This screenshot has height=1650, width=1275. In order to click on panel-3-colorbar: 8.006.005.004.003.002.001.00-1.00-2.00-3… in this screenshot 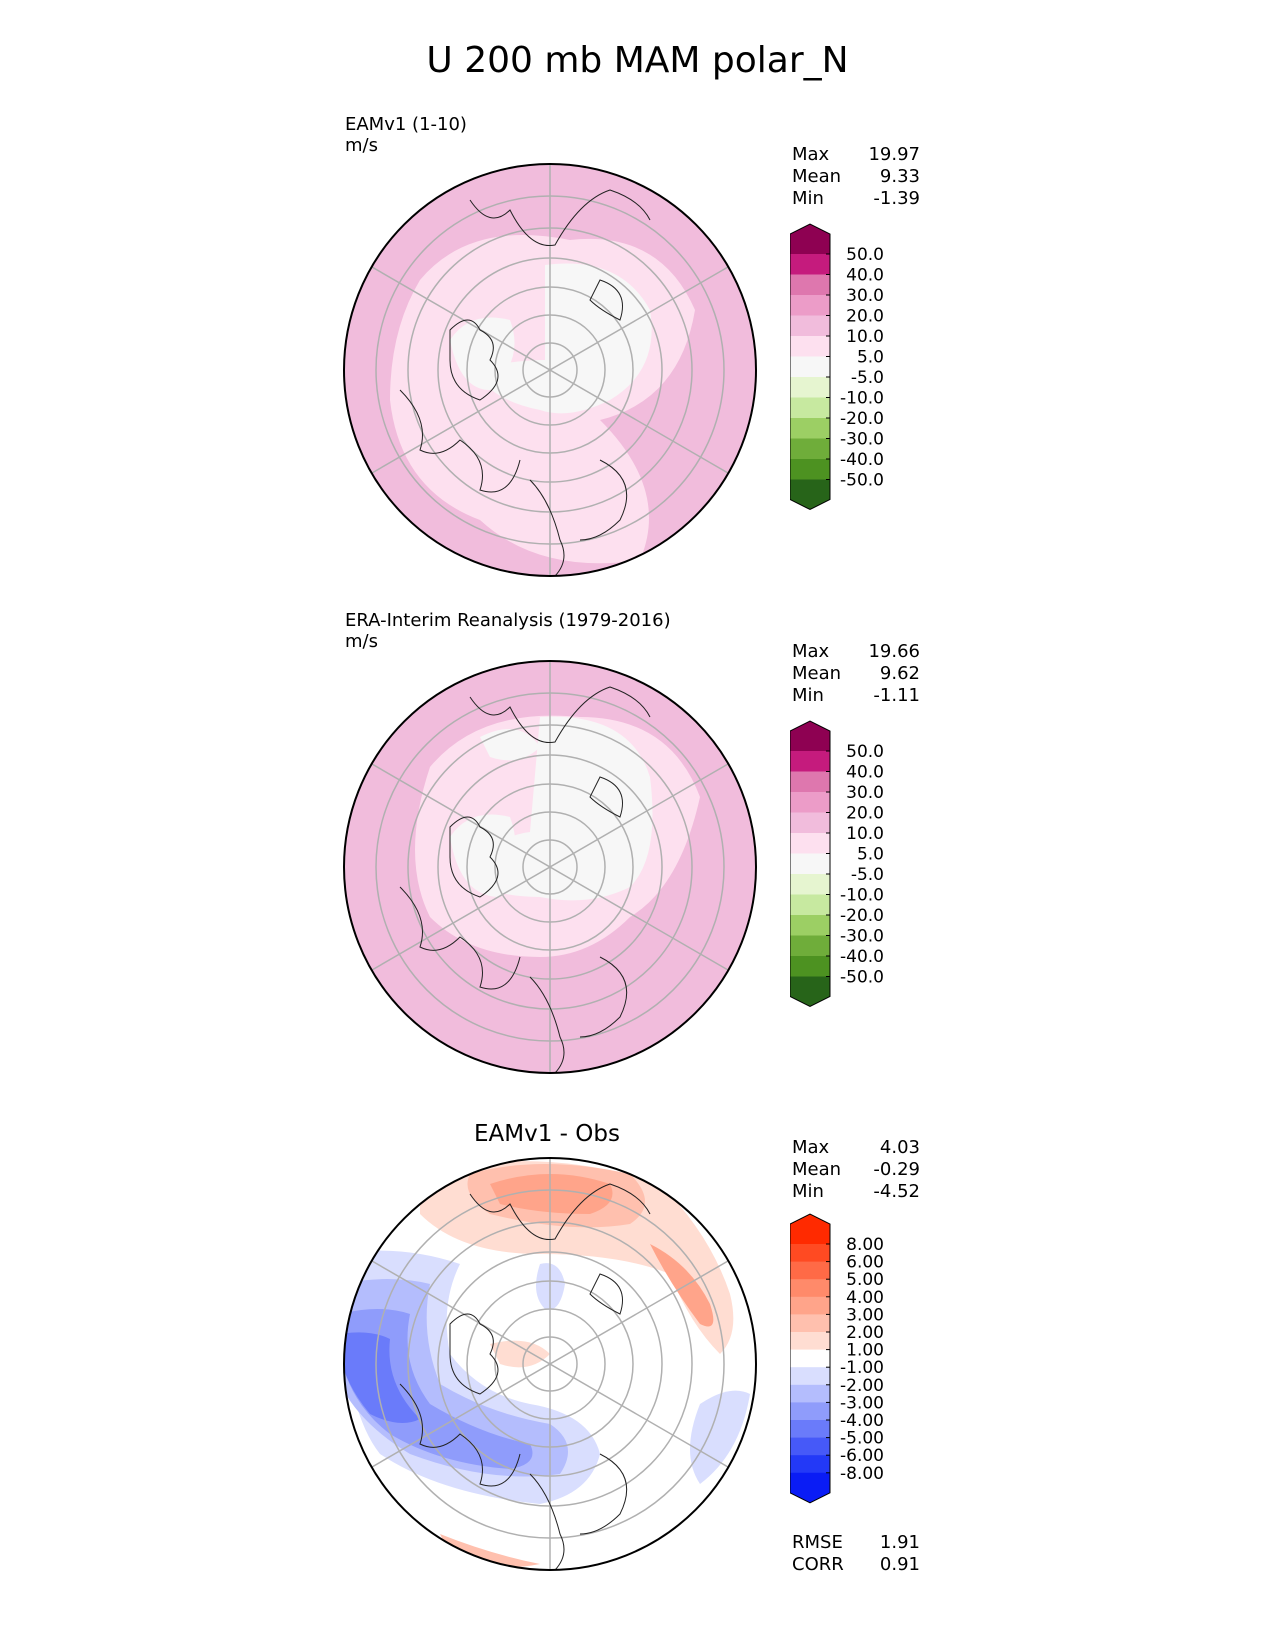, I will do `click(837, 1358)`.